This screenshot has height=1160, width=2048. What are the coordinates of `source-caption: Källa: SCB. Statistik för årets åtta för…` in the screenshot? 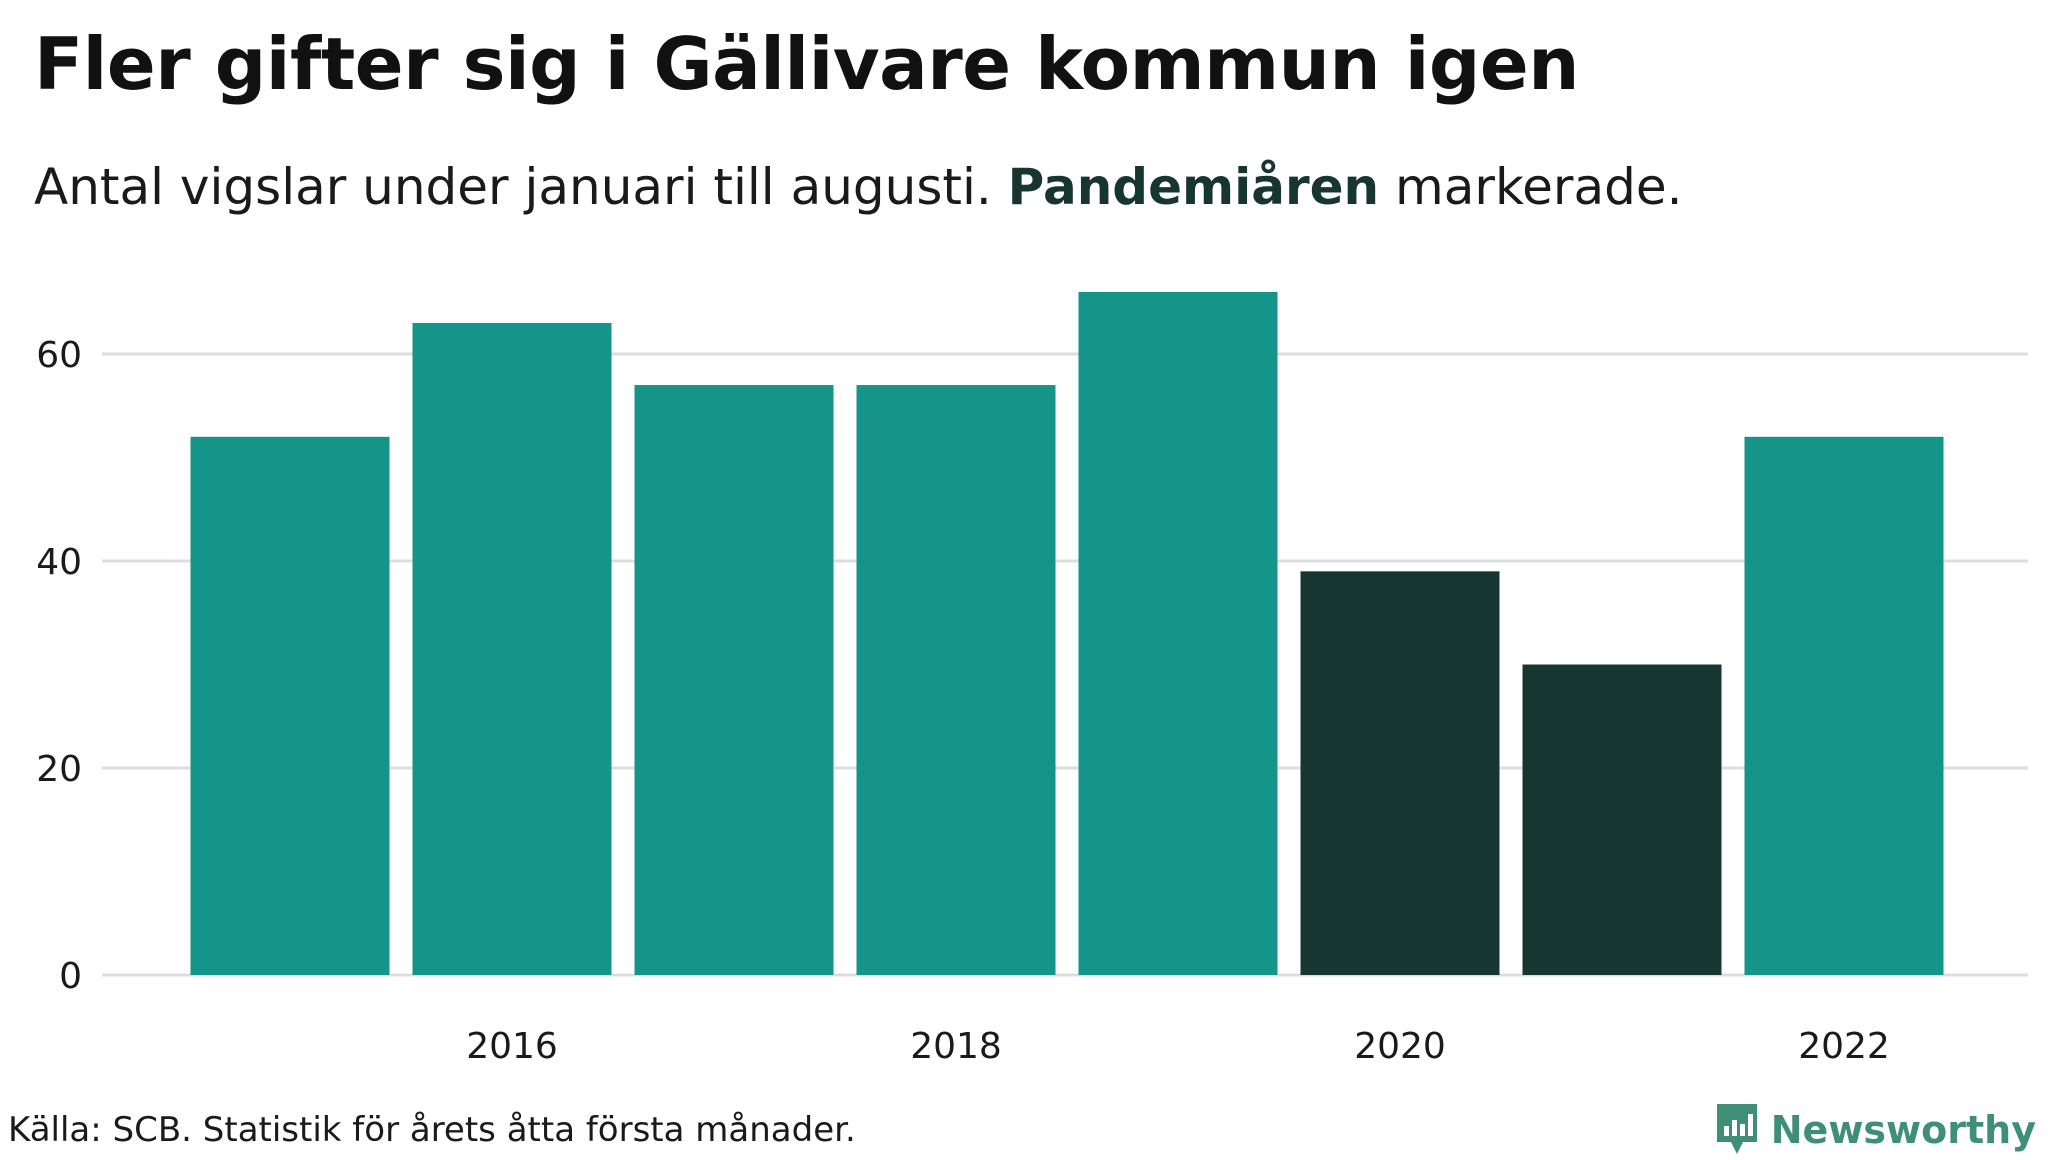 It's located at (432, 1130).